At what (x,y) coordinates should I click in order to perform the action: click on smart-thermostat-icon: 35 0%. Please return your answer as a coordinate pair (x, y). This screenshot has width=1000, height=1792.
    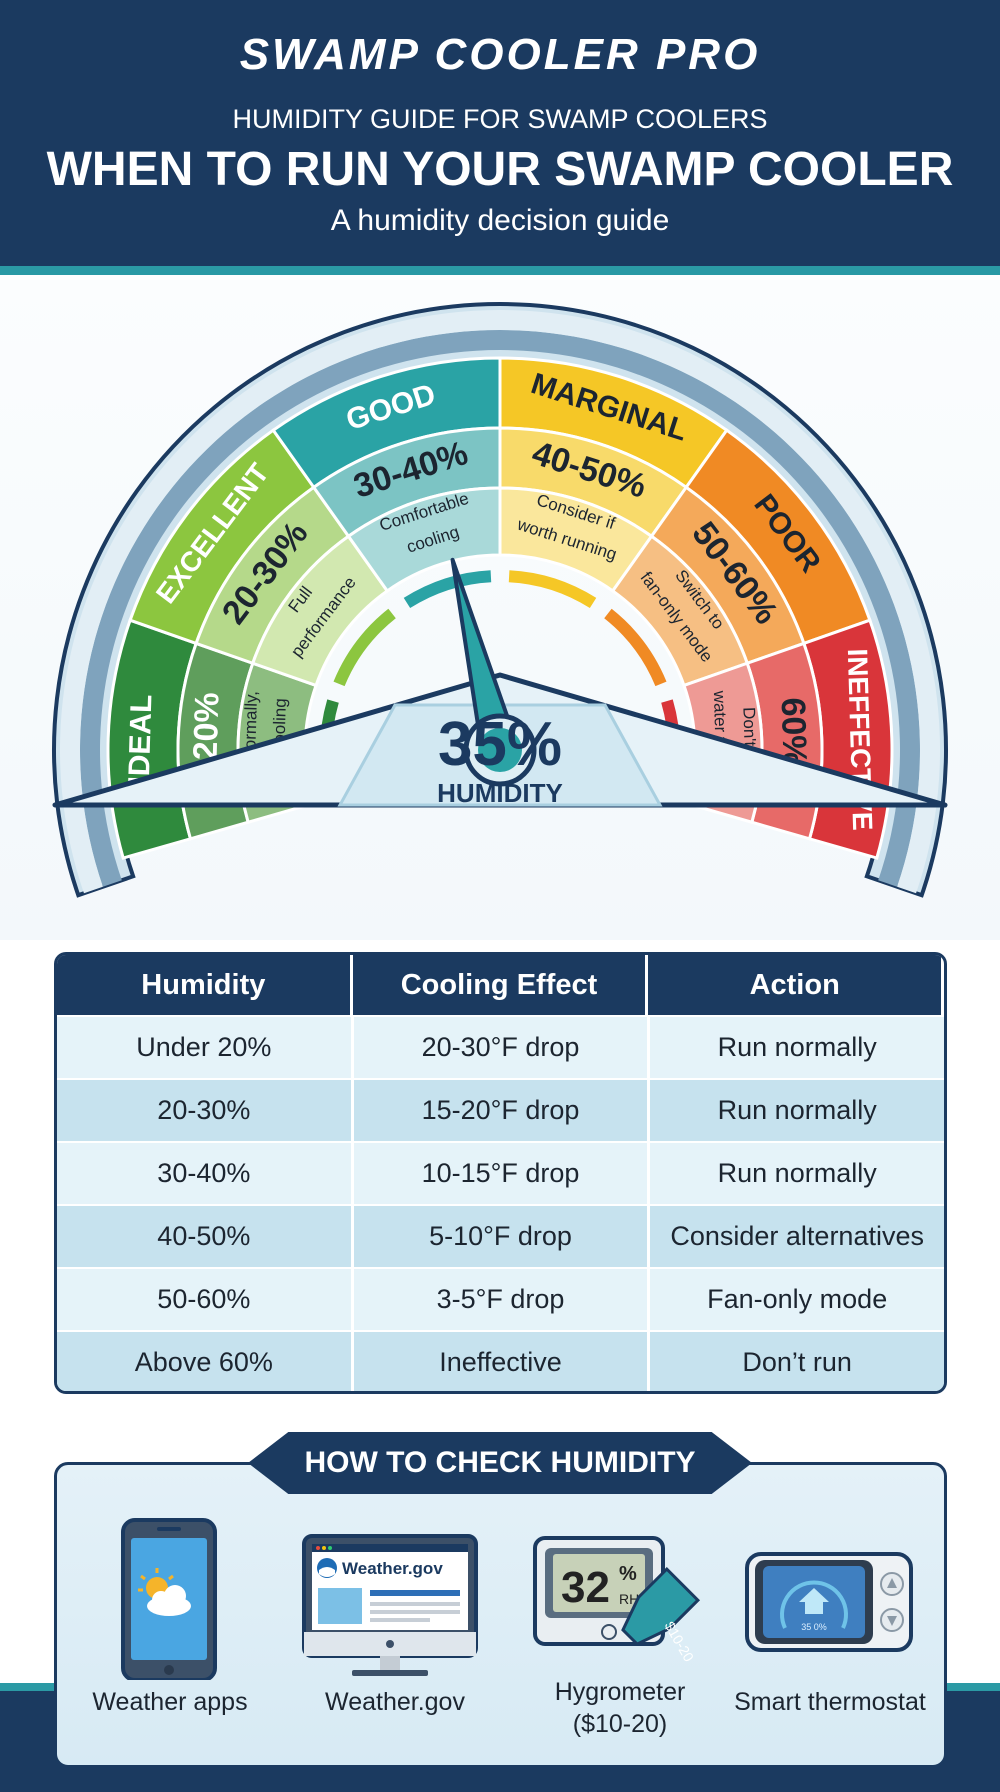
    Looking at the image, I should click on (829, 1602).